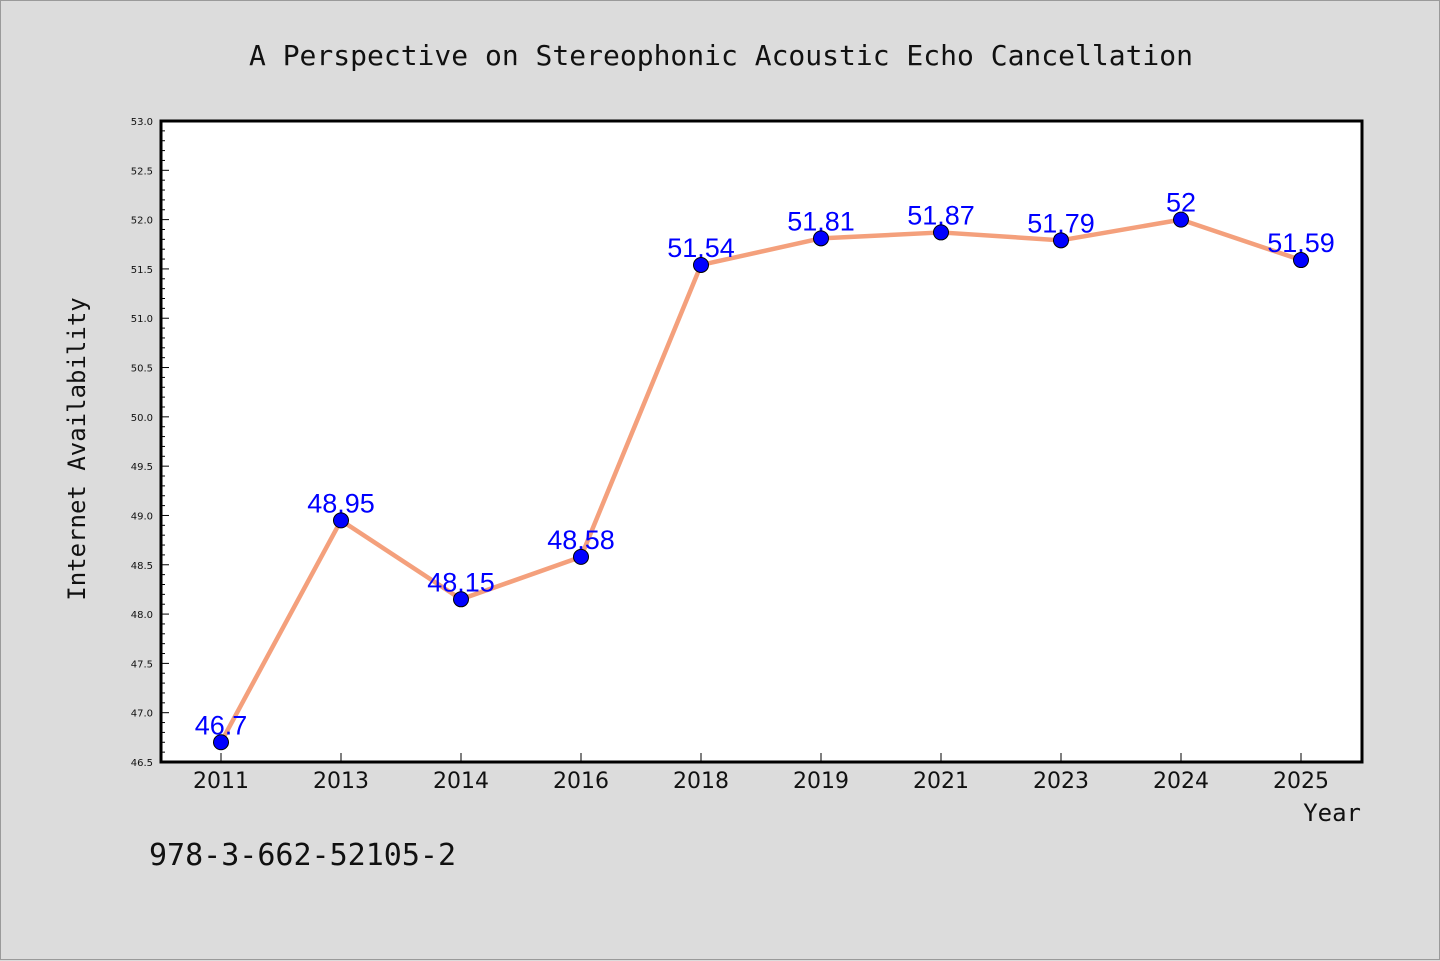 Image resolution: width=1440 pixels, height=961 pixels. I want to click on y-tick-label: 49.5, so click(142, 467).